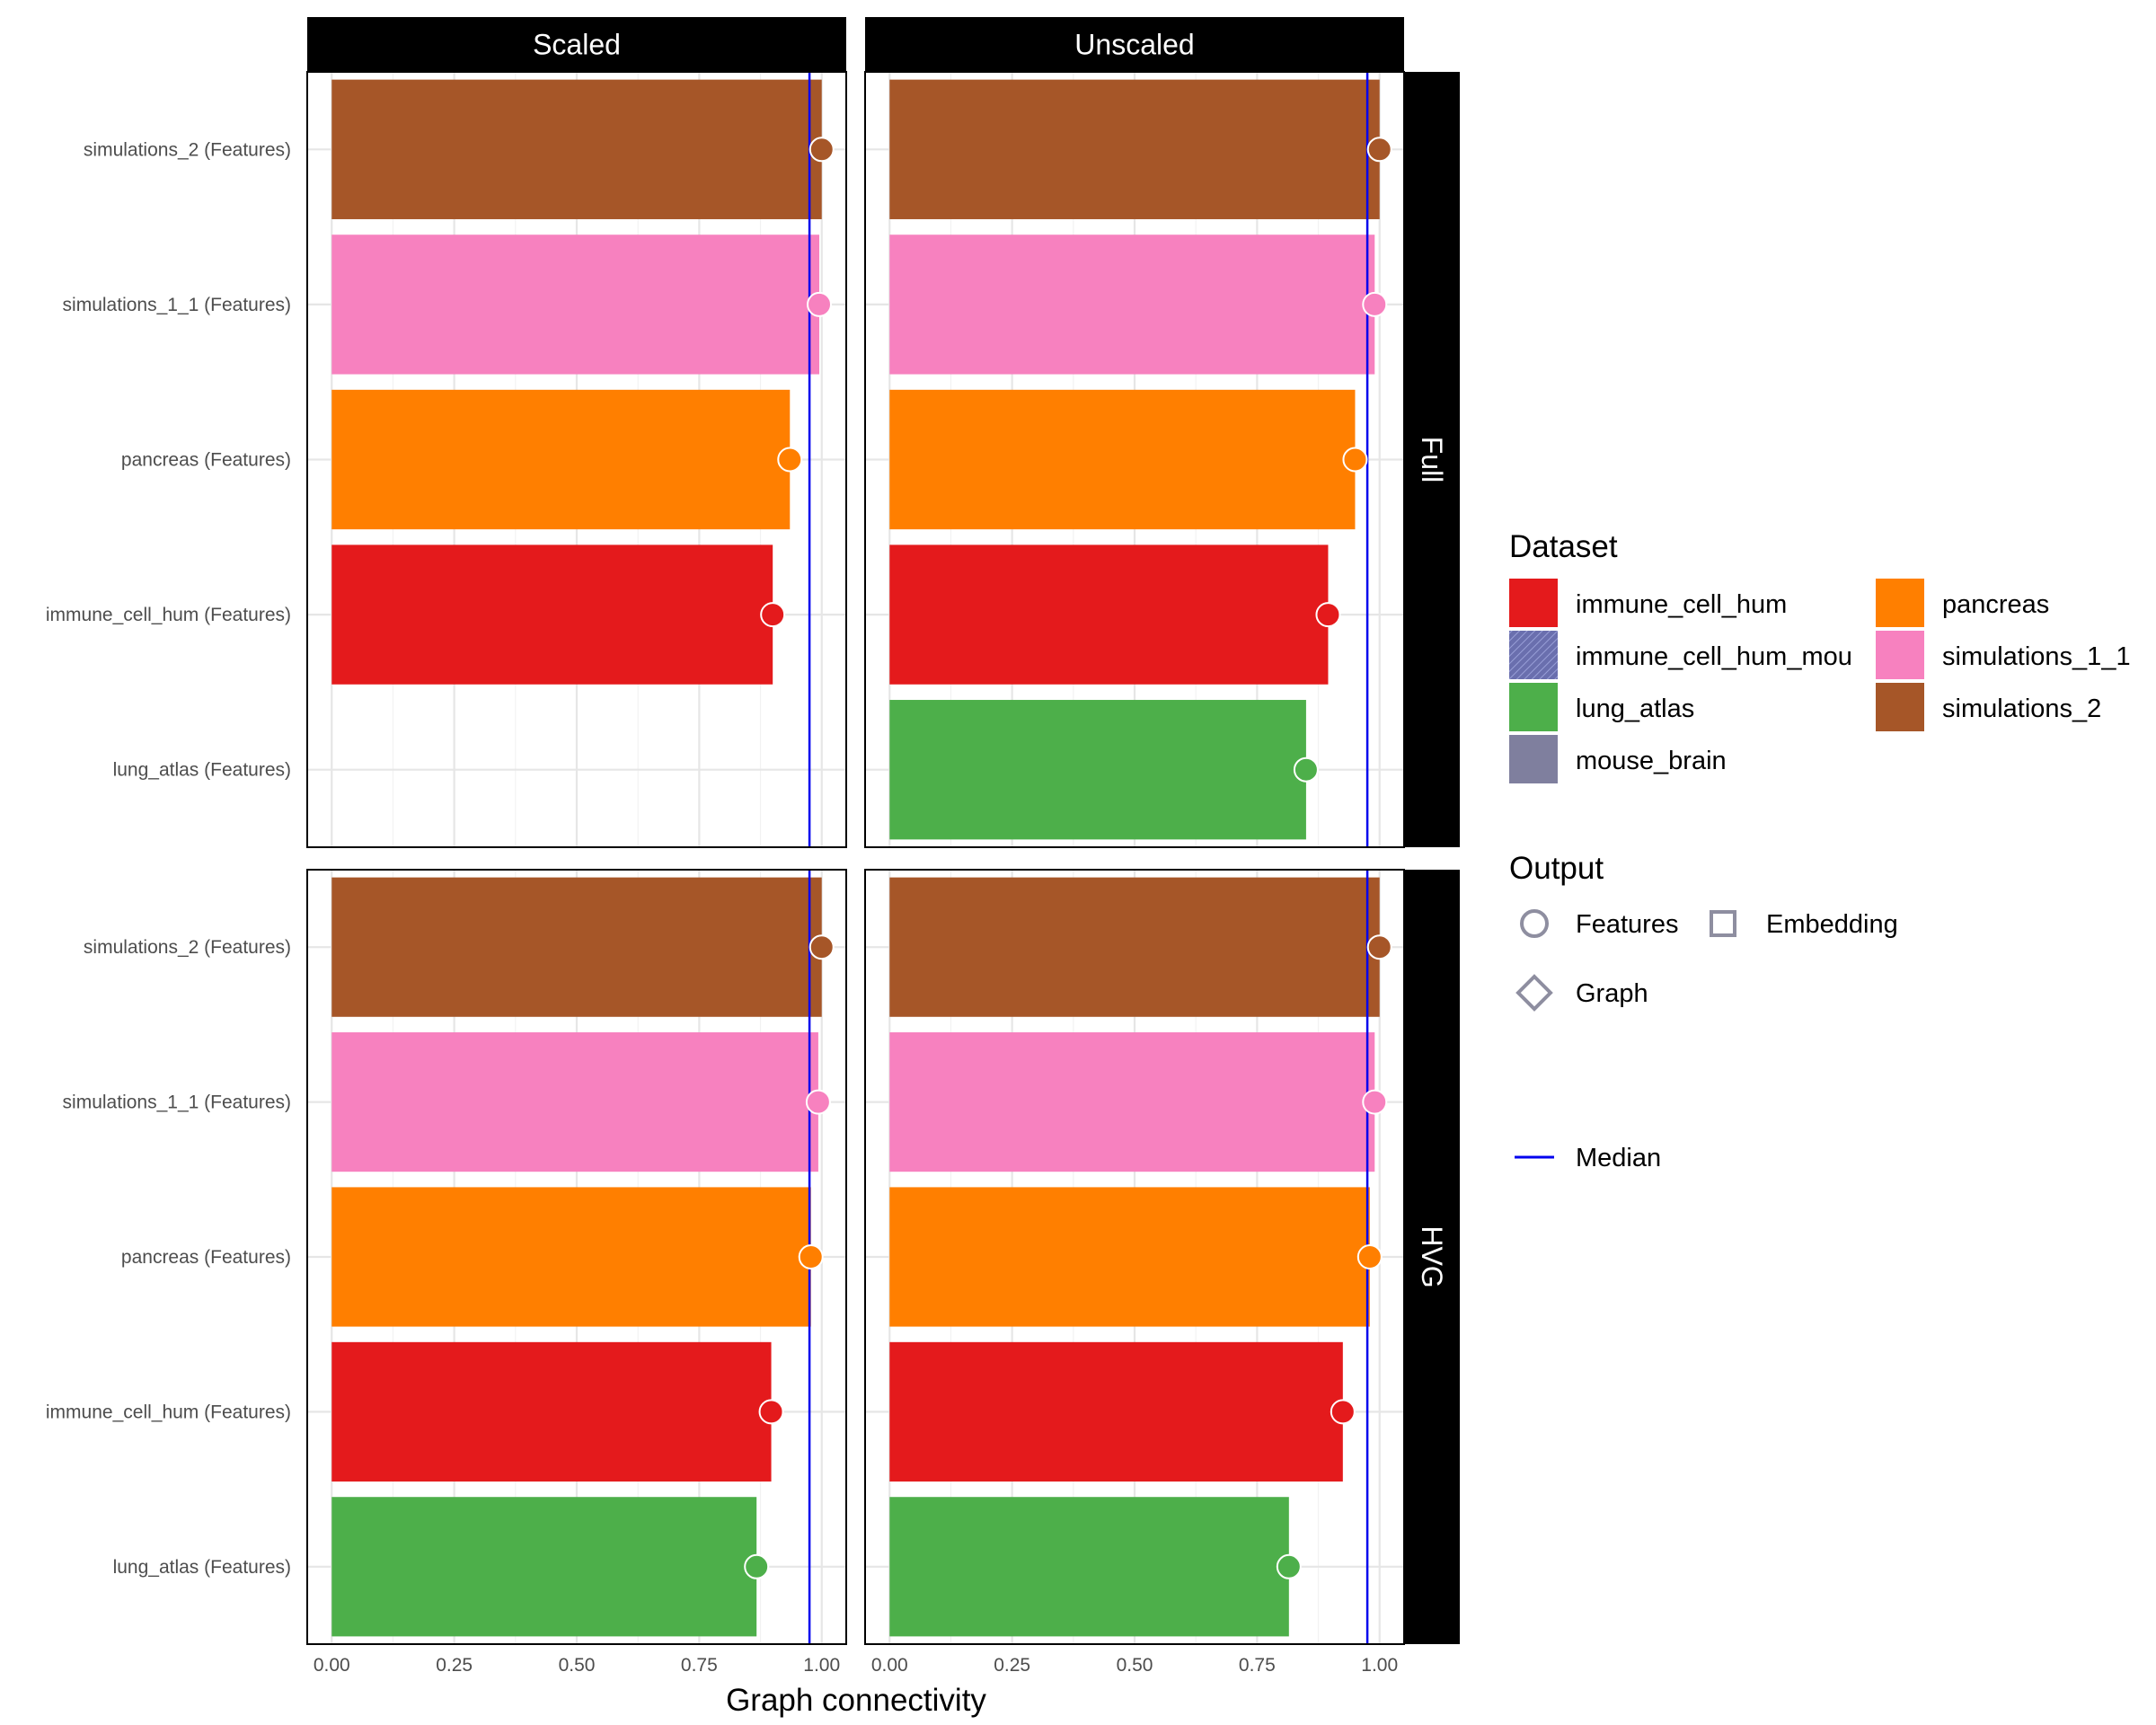 The width and height of the screenshot is (2156, 1725). Describe the element at coordinates (2036, 656) in the screenshot. I see `legend-label-dataset: simulations_1_1` at that location.